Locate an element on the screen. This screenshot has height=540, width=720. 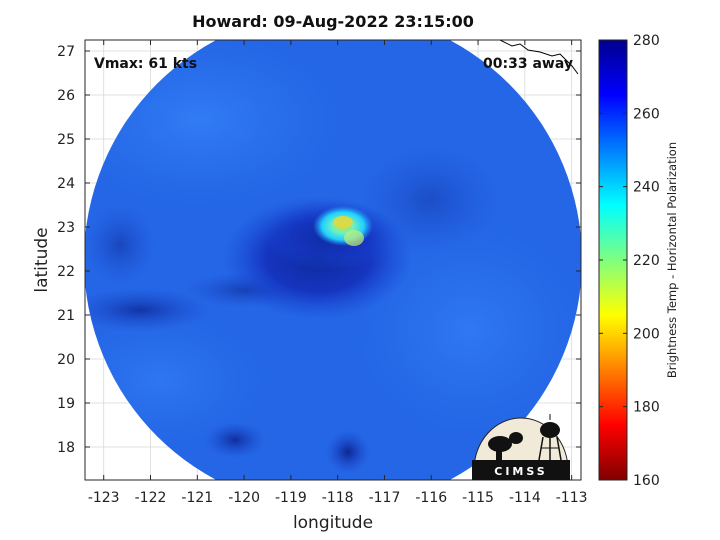
x-axis-label: longitude is located at coordinates (333, 523).